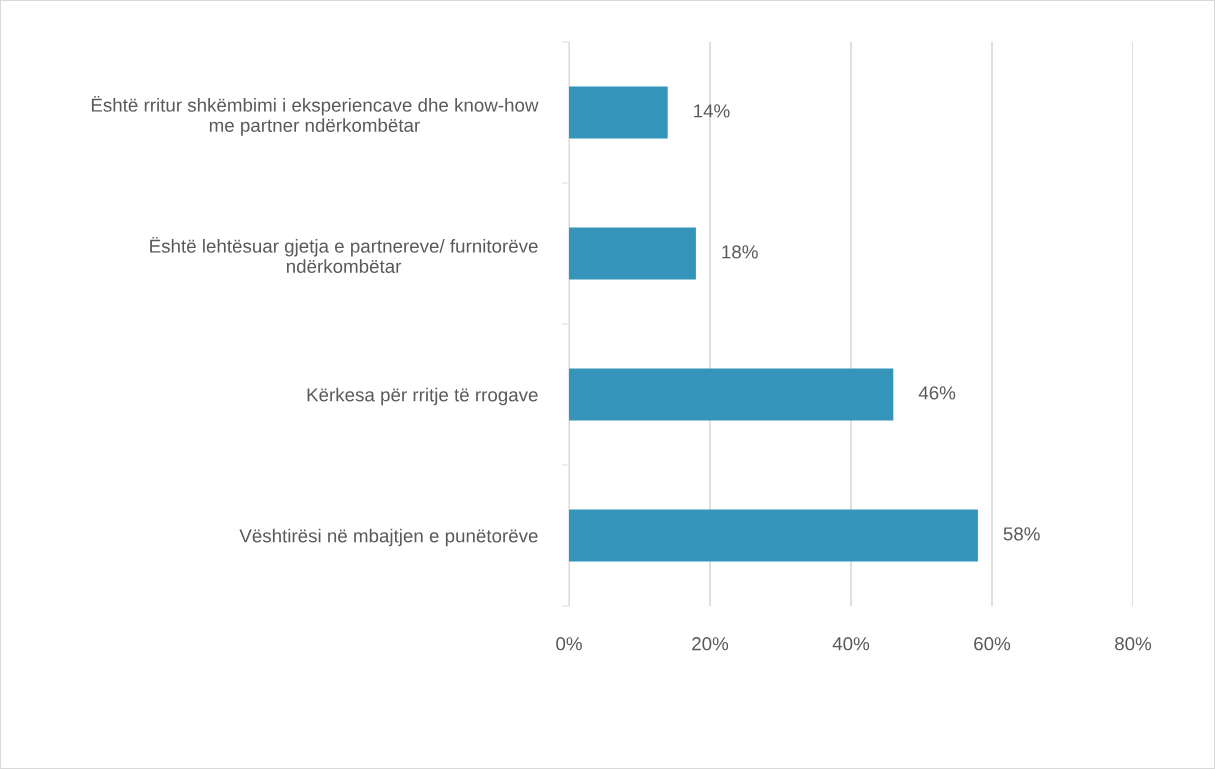 The image size is (1215, 769). Describe the element at coordinates (1133, 644) in the screenshot. I see `x-tick-label: 80%` at that location.